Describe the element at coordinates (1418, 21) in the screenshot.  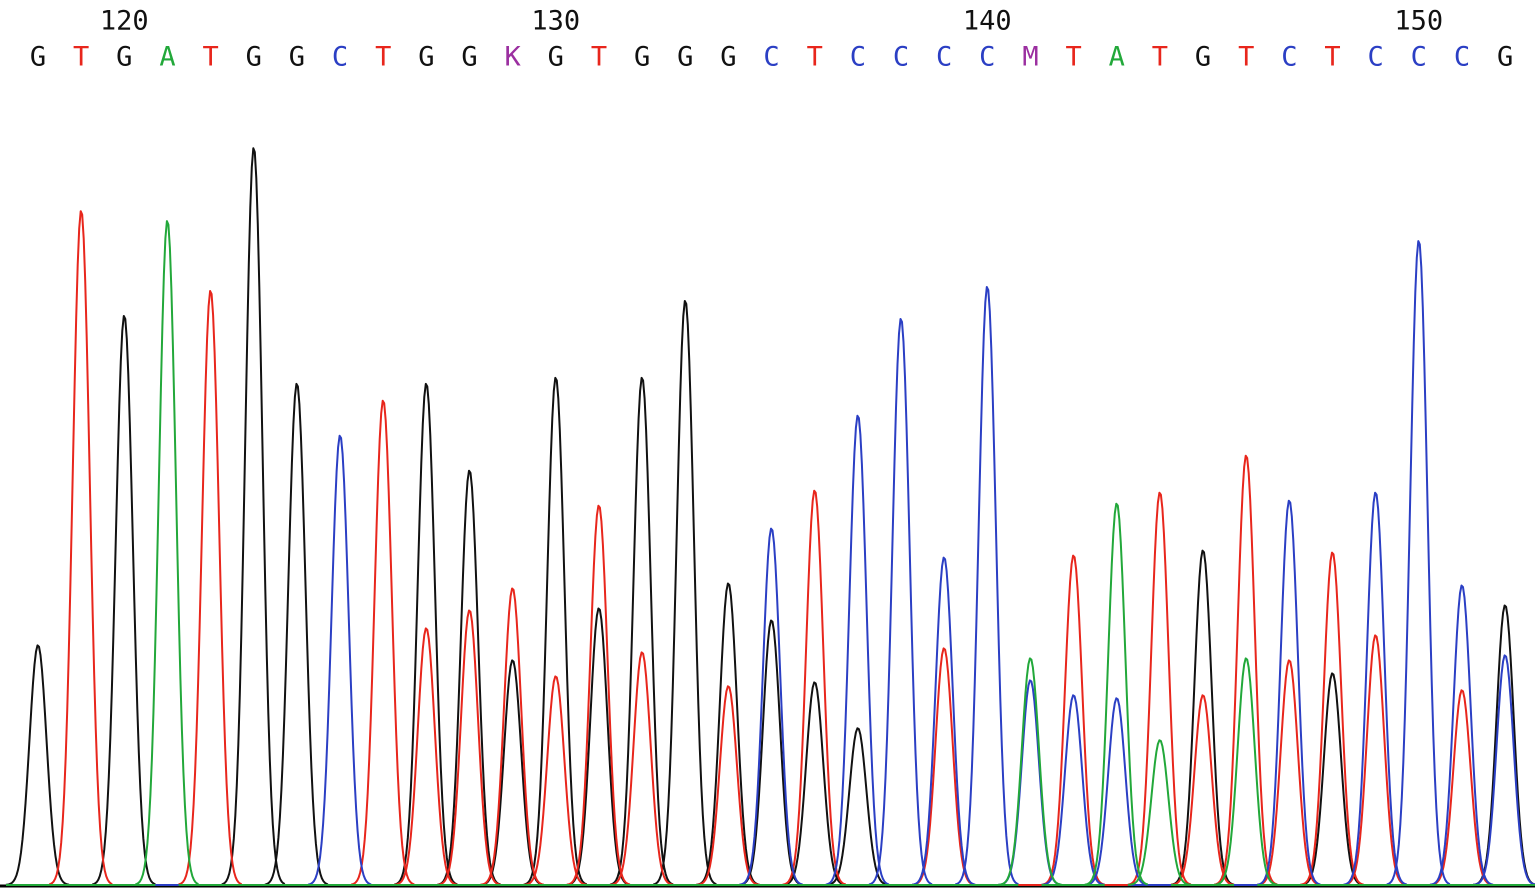
I see `x-tick-label: 150` at that location.